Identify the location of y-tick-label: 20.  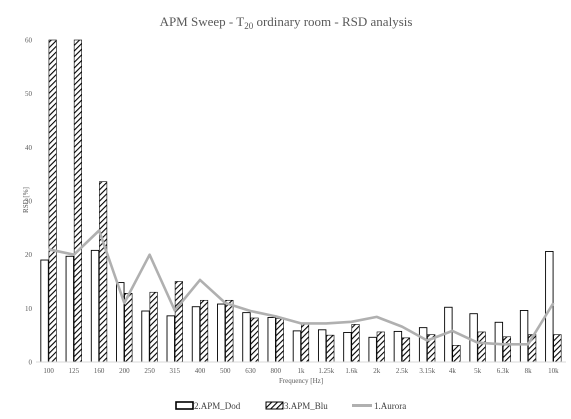
(29, 255).